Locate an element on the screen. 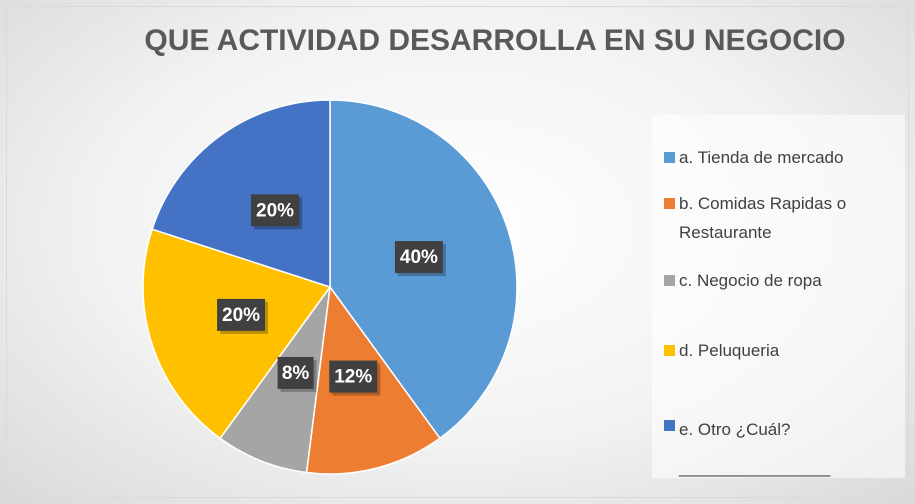 Image resolution: width=915 pixels, height=504 pixels. chart-title: QUE ACTIVIDAD DESARROLLA EN SU NEGOCIO is located at coordinates (494, 40).